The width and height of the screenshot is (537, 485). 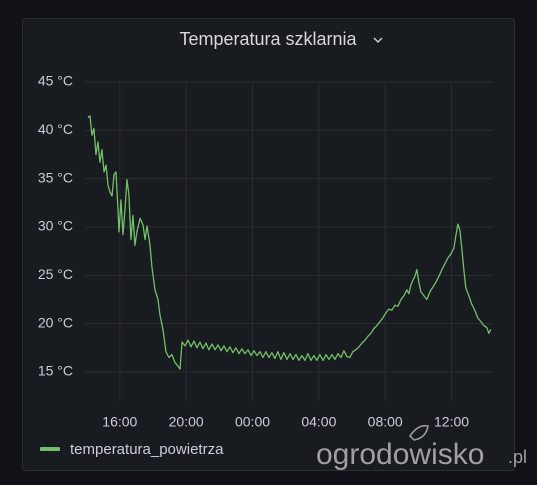 I want to click on x-tick-label: 12:00, so click(x=451, y=422).